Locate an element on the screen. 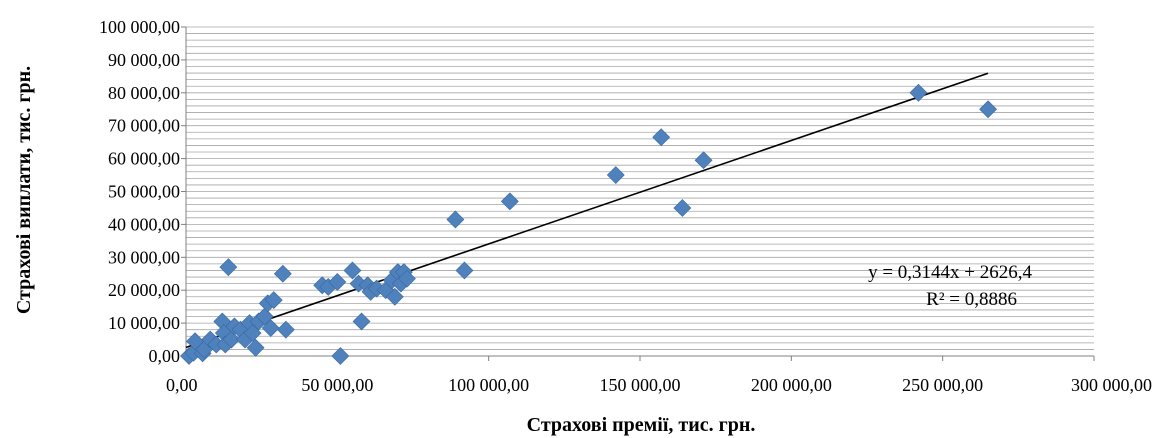 The image size is (1158, 438). trendline-r-squared: R² = 0,8886 is located at coordinates (971, 299).